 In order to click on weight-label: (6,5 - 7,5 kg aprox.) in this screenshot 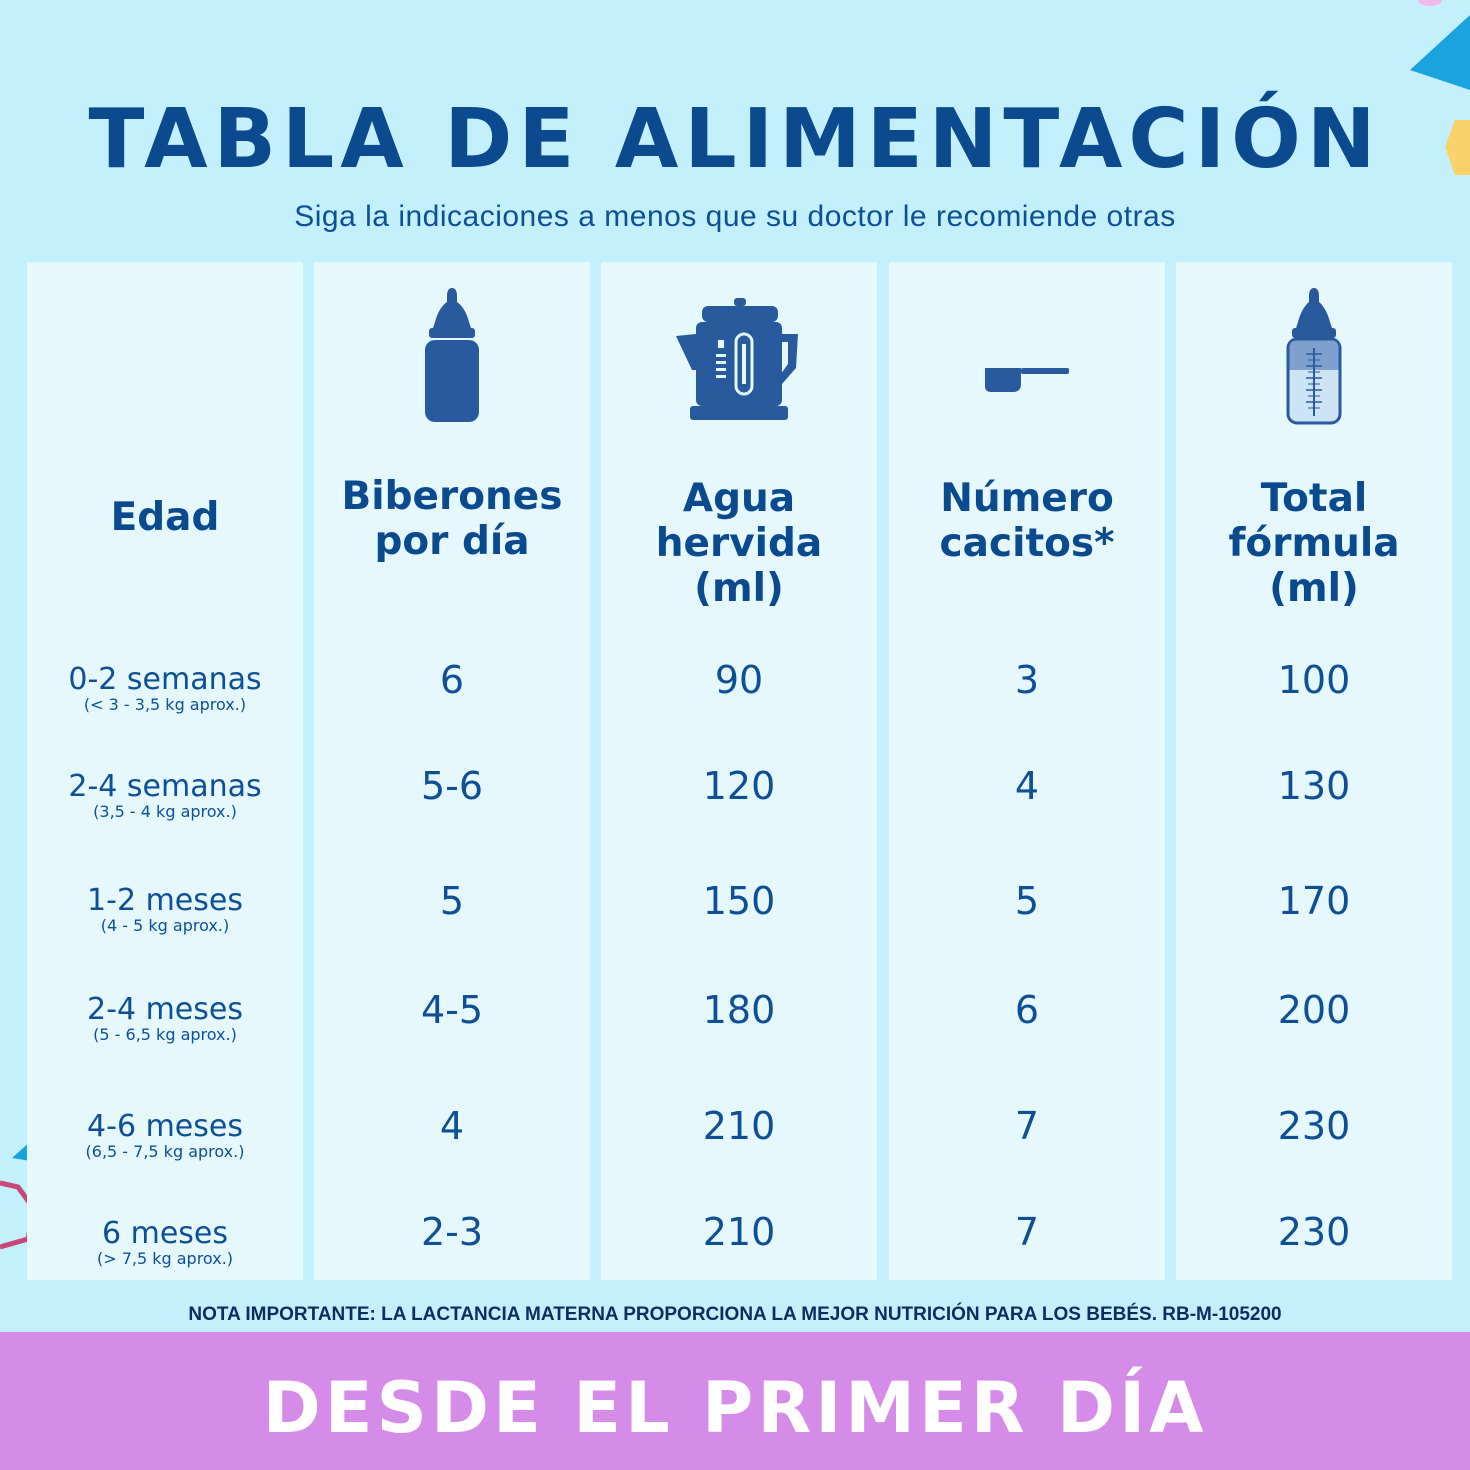, I will do `click(165, 1151)`.